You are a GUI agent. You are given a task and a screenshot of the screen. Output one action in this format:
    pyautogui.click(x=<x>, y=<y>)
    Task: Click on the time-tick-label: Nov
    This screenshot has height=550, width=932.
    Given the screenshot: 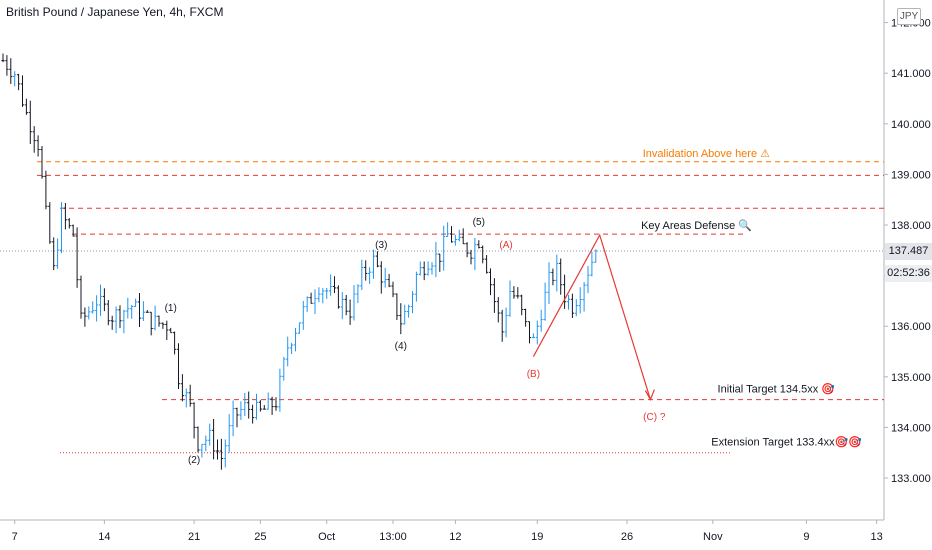 What is the action you would take?
    pyautogui.click(x=713, y=537)
    